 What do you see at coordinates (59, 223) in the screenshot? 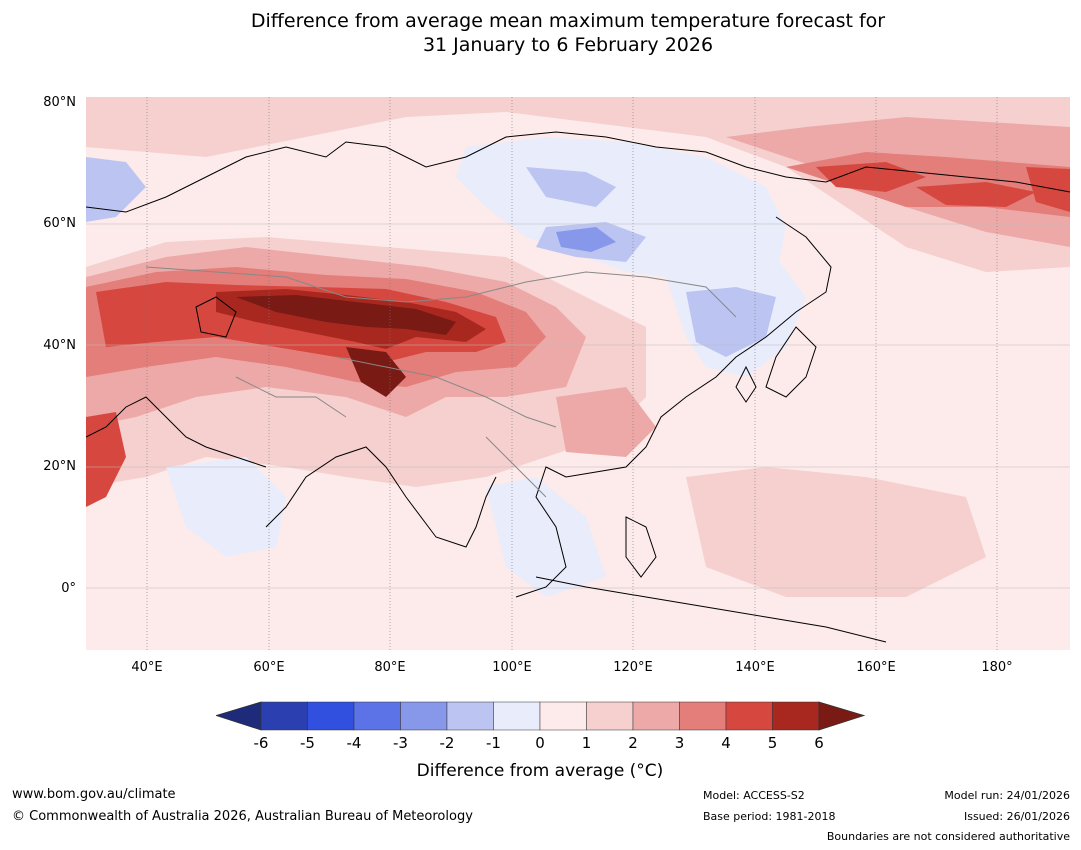
I see `lat-label-60n: 60°N` at bounding box center [59, 223].